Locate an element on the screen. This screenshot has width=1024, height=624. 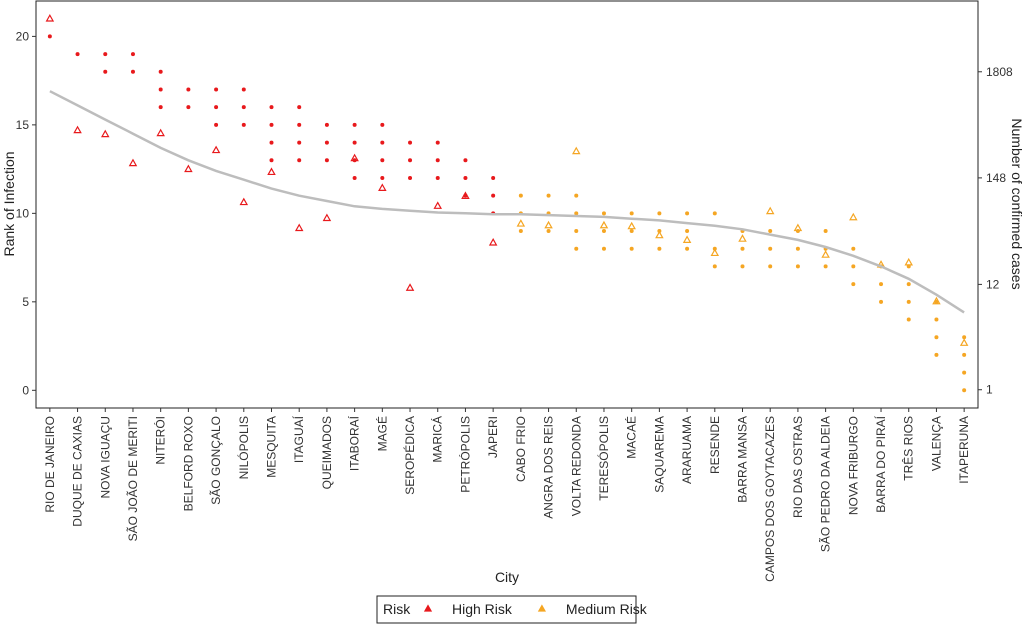
y-tick-label: 10 is located at coordinates (23, 213).